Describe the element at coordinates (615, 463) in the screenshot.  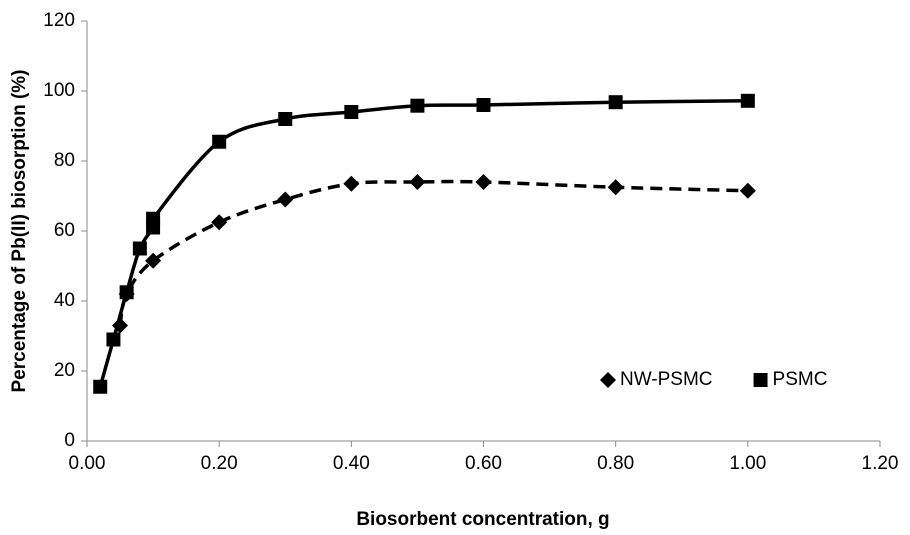
I see `x-tick-label: 0.80` at that location.